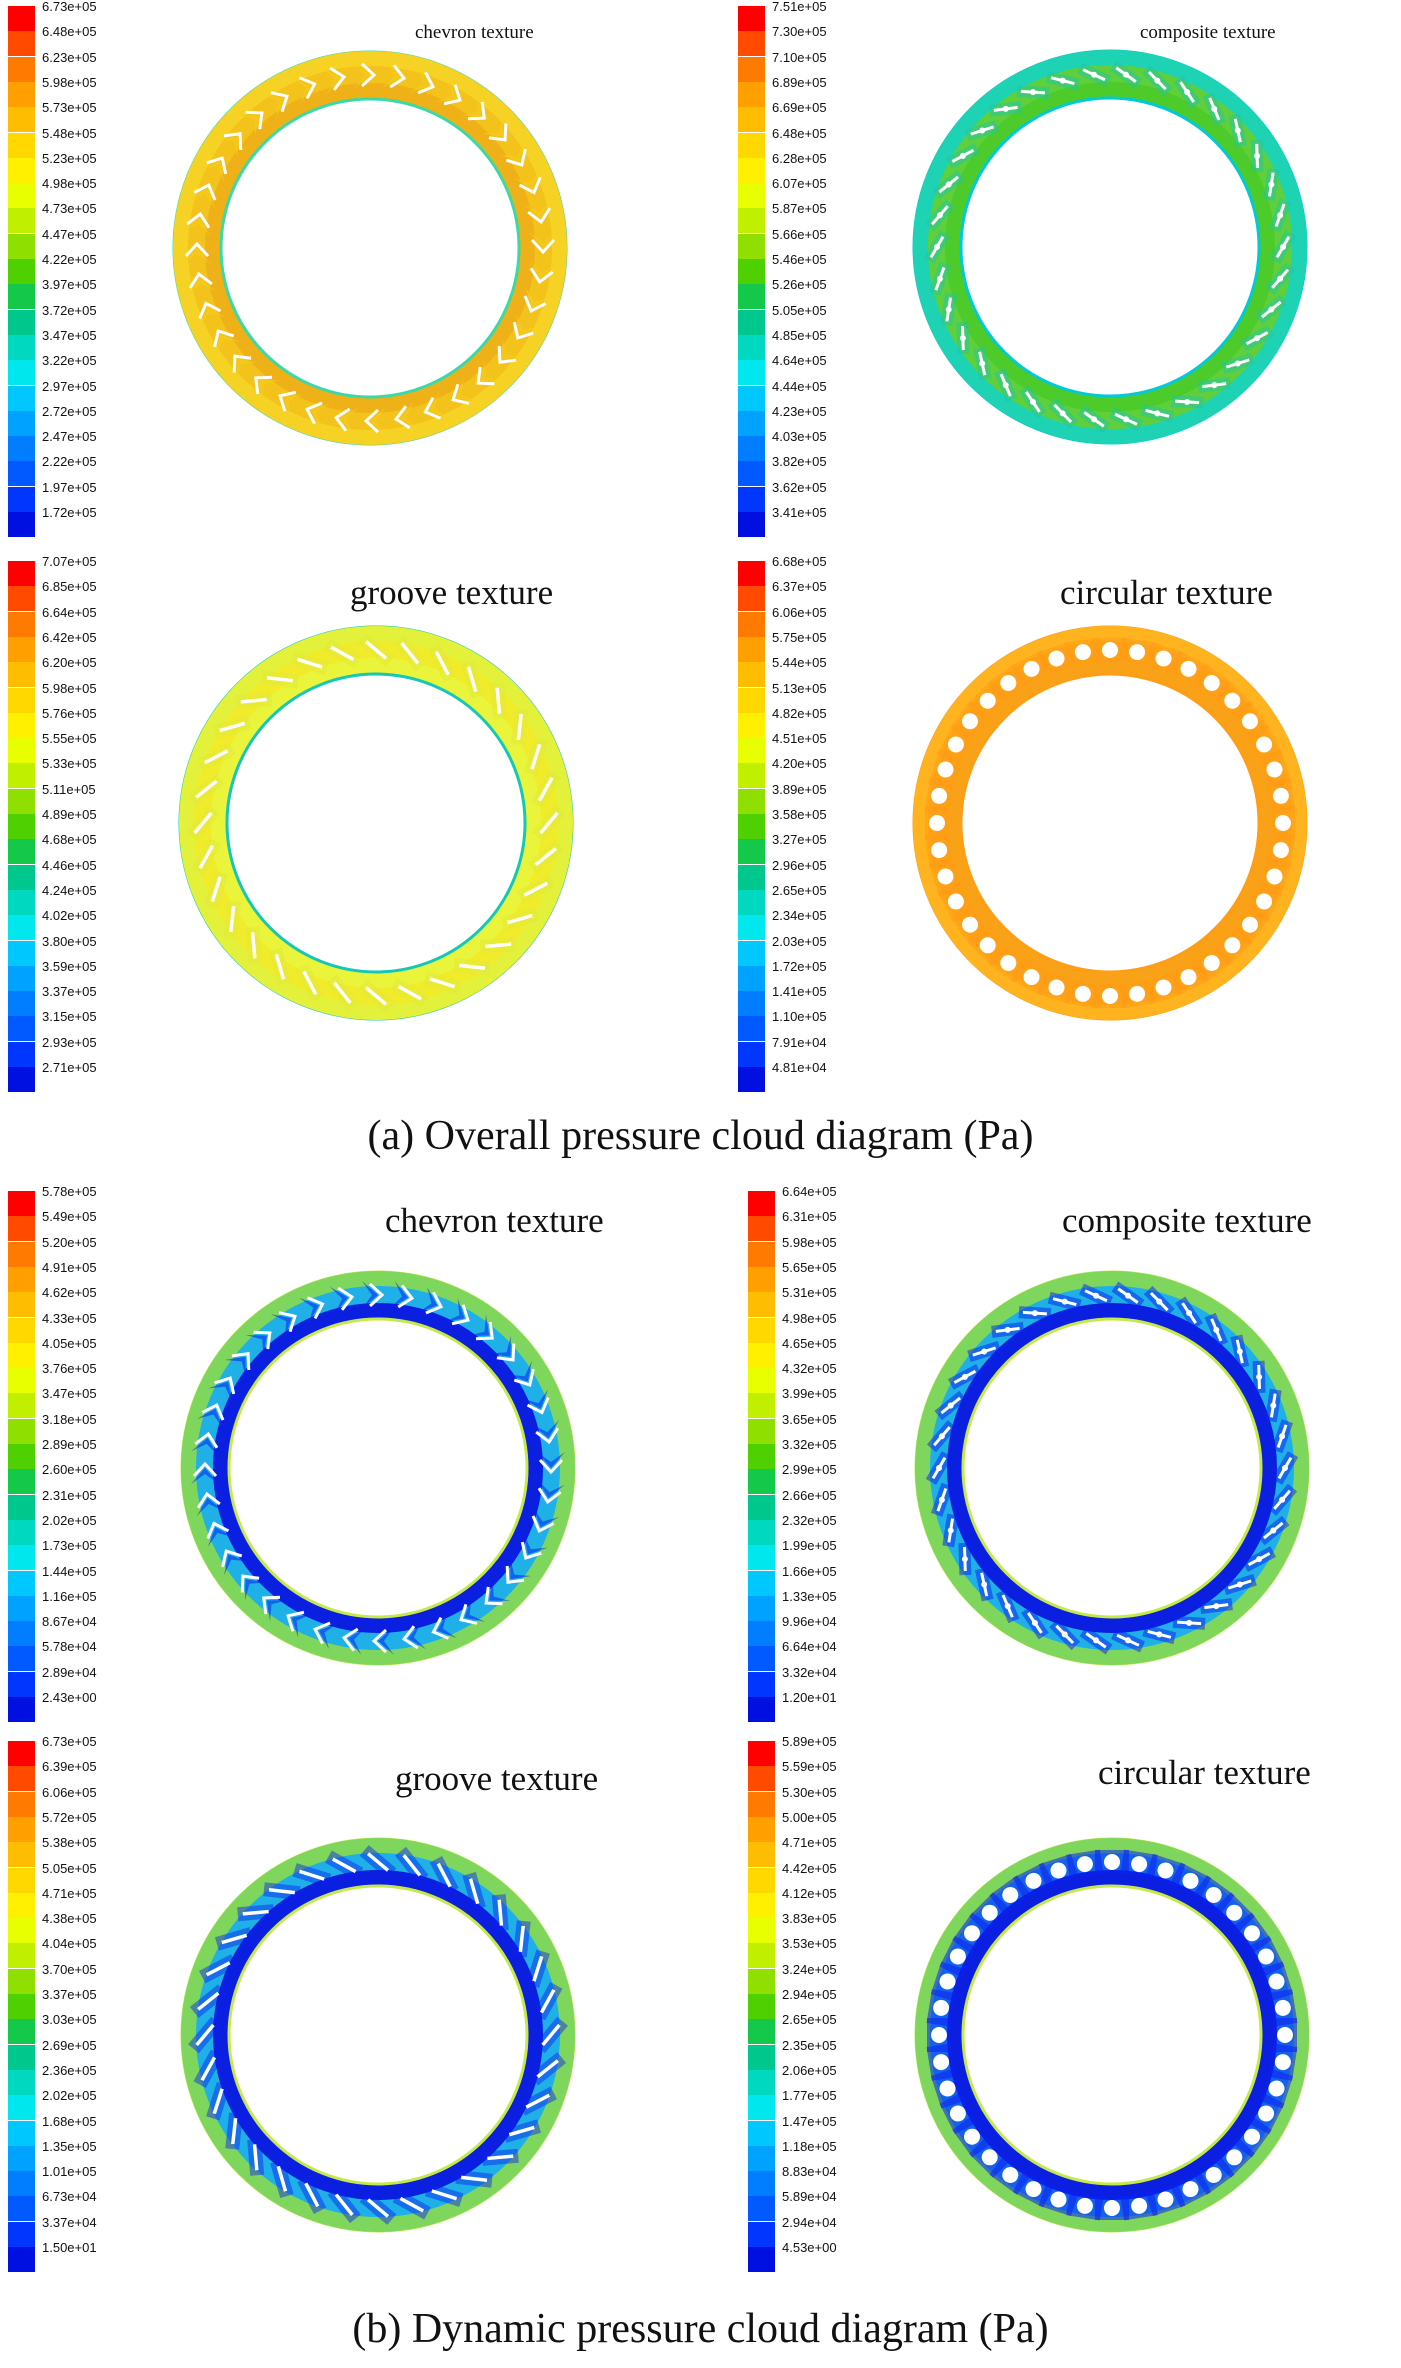 Image resolution: width=1401 pixels, height=2368 pixels. I want to click on caption-b: (b) Dynamic pressure cloud diagram (Pa), so click(700, 2329).